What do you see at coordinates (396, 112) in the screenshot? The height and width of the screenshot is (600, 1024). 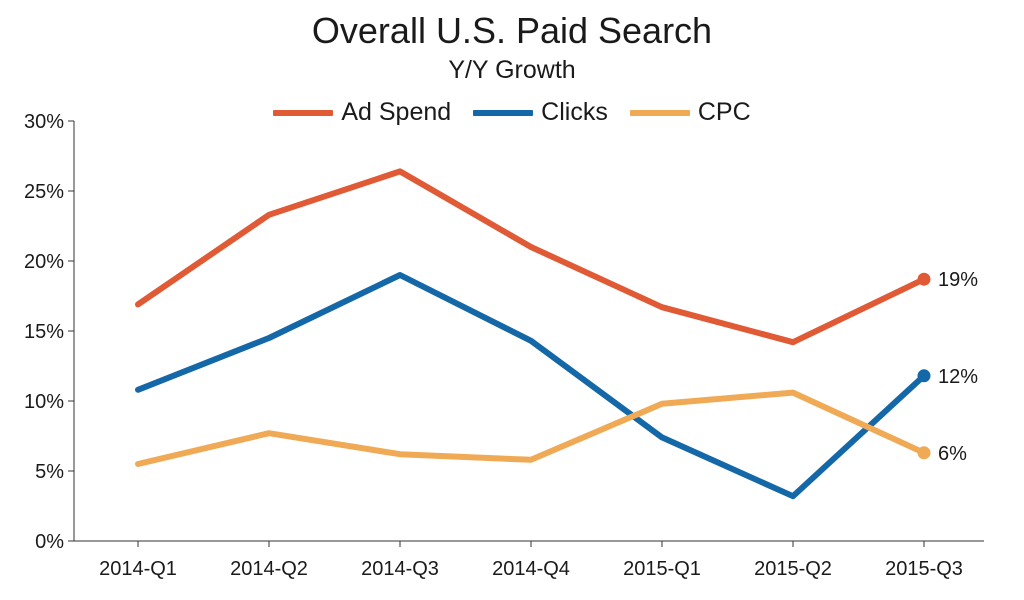 I see `legend-label-ad-spend: Ad Spend` at bounding box center [396, 112].